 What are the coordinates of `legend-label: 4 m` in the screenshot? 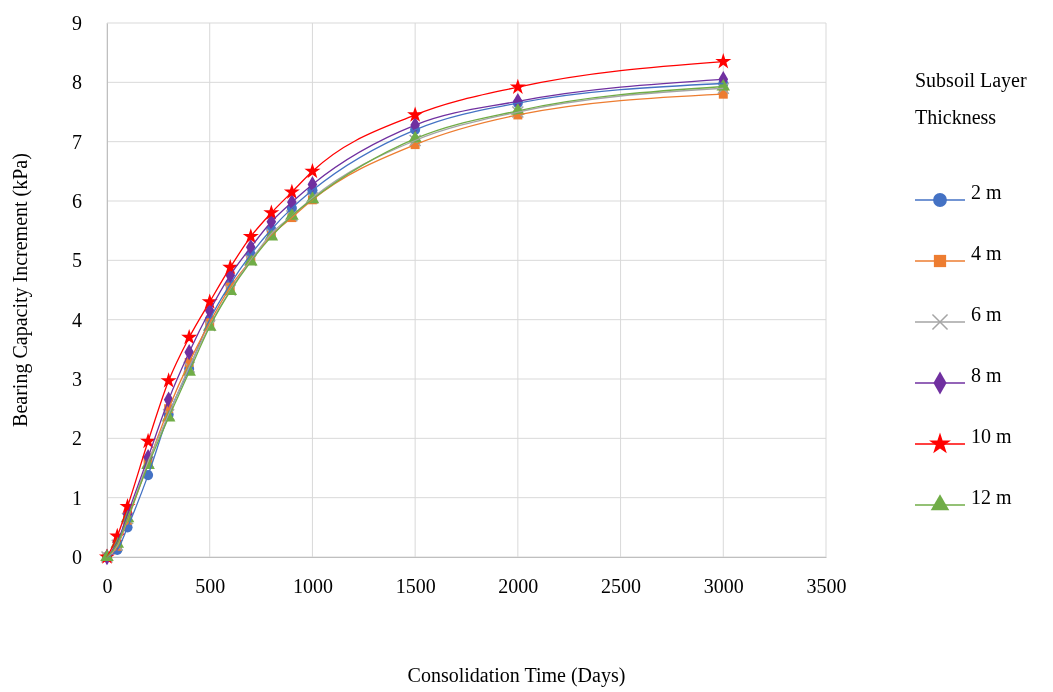 It's located at (986, 253).